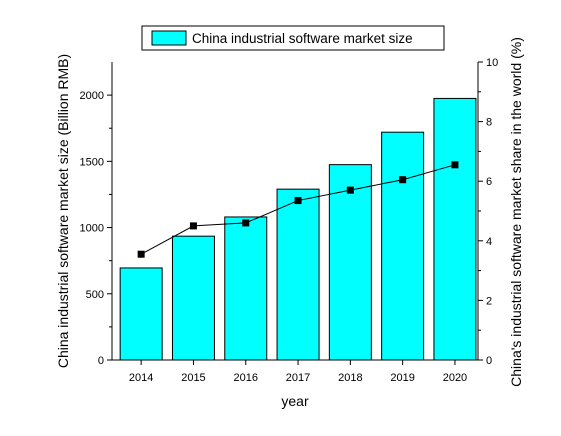 The width and height of the screenshot is (561, 436). What do you see at coordinates (295, 401) in the screenshot?
I see `x-axis-title: year` at bounding box center [295, 401].